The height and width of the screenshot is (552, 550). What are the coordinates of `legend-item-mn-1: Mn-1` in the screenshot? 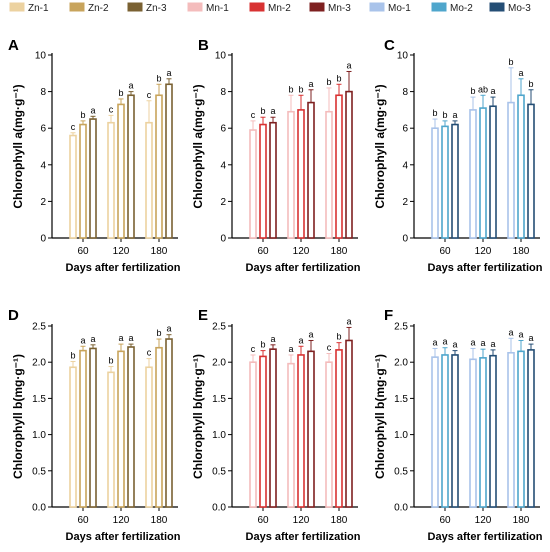 It's located at (208, 8).